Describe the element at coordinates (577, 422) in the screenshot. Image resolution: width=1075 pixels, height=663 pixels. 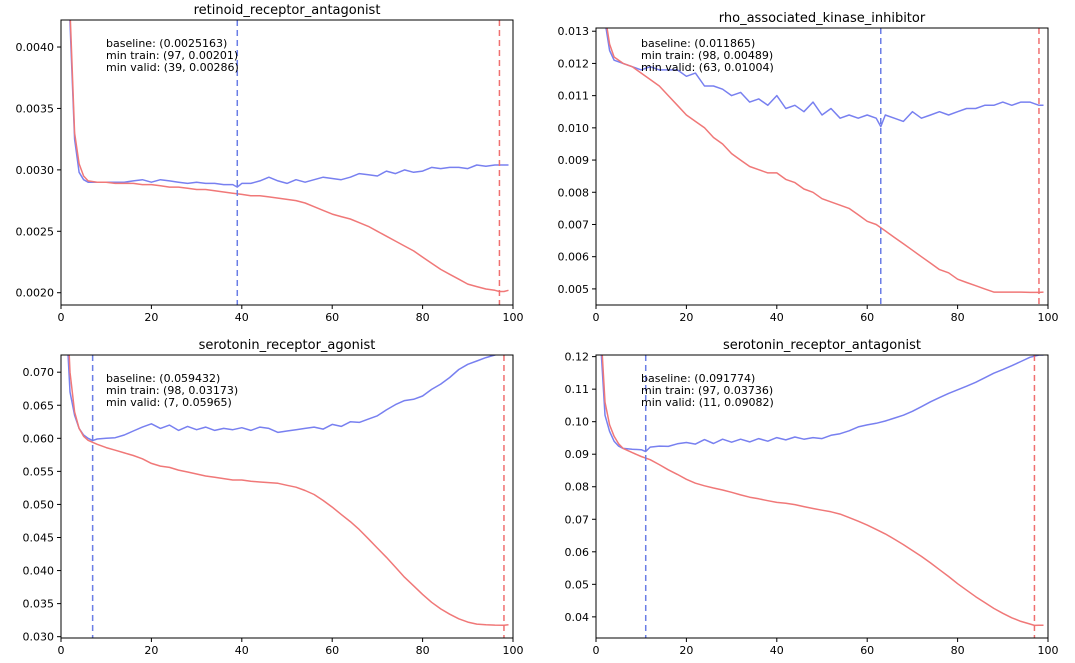
I see `y-tick-label: 0.10` at that location.